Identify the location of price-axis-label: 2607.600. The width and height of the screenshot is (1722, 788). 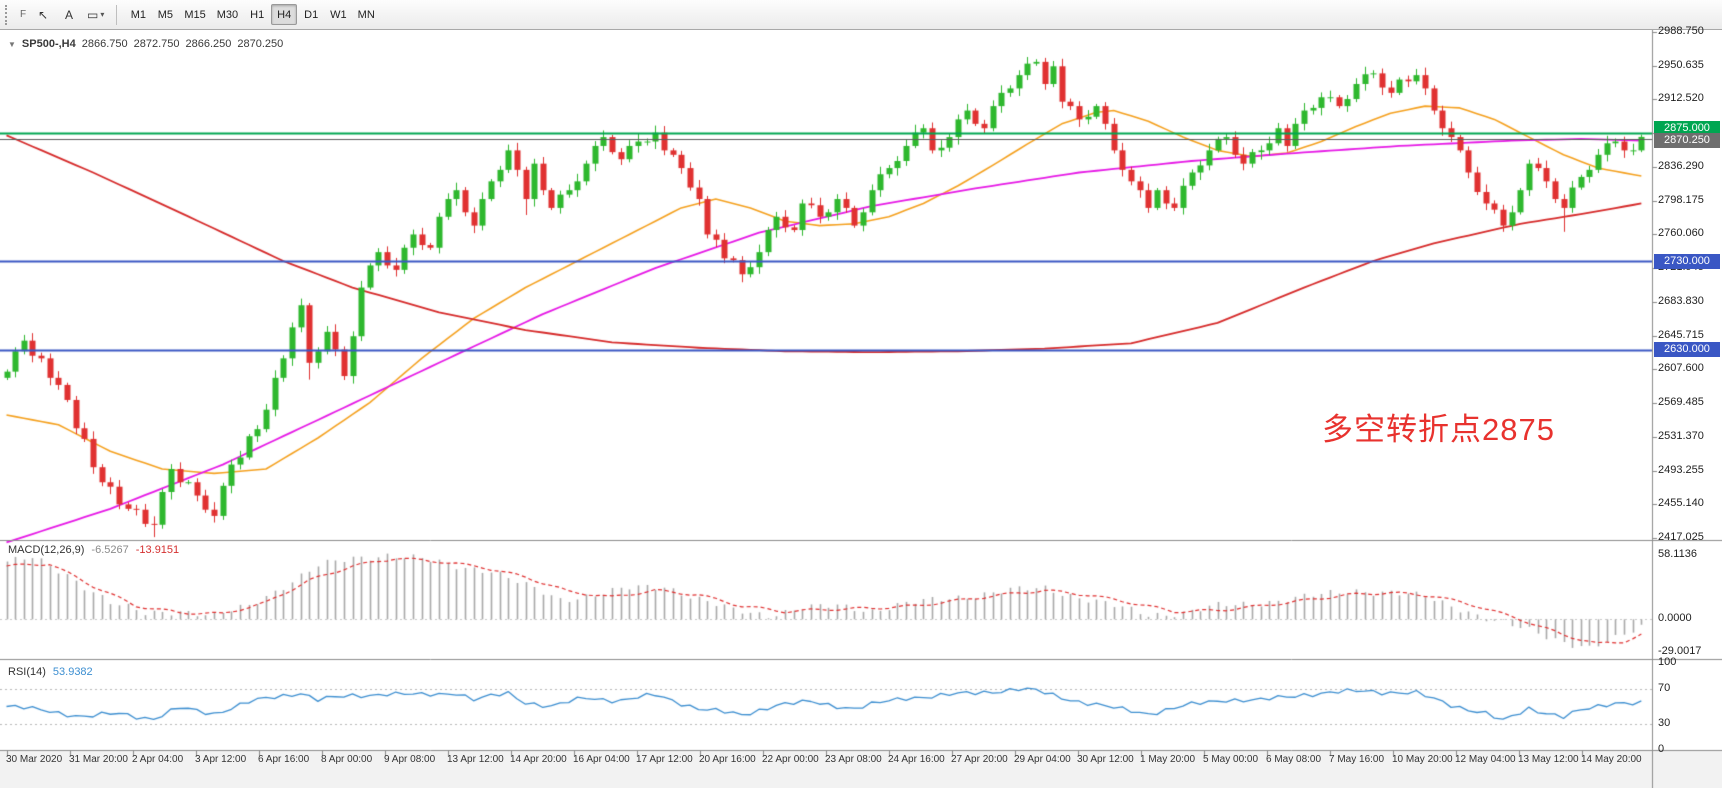
(1681, 368).